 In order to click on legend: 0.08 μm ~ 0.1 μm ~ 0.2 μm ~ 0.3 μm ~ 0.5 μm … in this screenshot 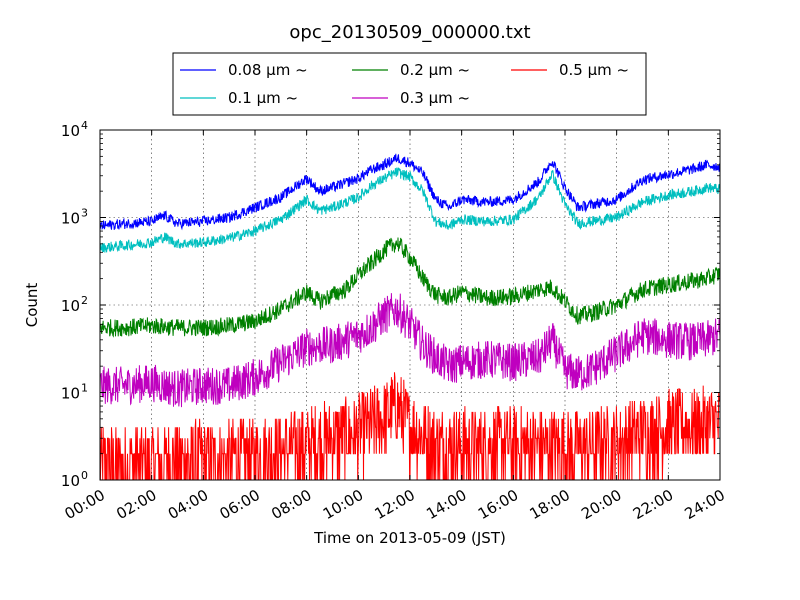, I will do `click(409, 84)`.